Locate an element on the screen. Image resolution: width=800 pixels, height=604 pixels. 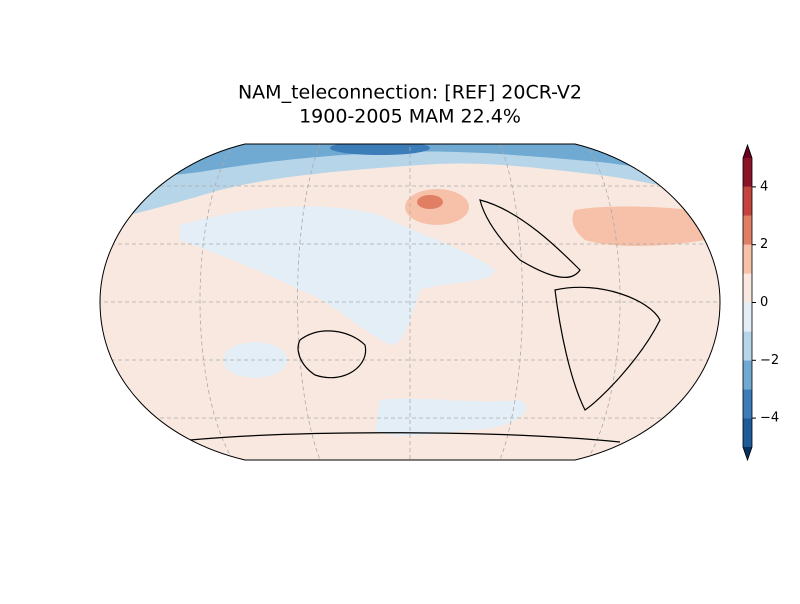
colorbar-outline is located at coordinates (747, 302).